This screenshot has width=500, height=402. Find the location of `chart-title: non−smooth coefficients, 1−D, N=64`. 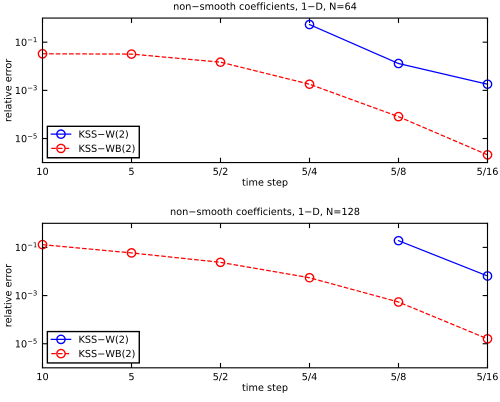

chart-title: non−smooth coefficients, 1−D, N=64 is located at coordinates (265, 6).